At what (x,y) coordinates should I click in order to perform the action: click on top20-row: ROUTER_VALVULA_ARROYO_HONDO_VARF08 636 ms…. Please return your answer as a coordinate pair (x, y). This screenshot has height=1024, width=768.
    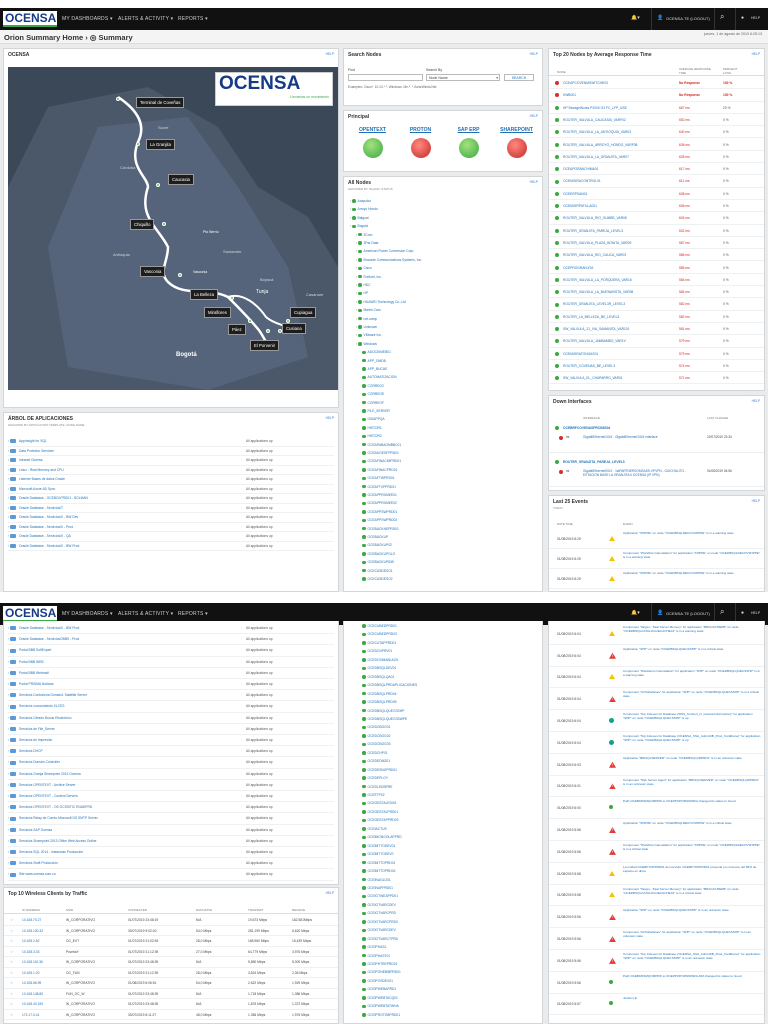
    Looking at the image, I should click on (656, 145).